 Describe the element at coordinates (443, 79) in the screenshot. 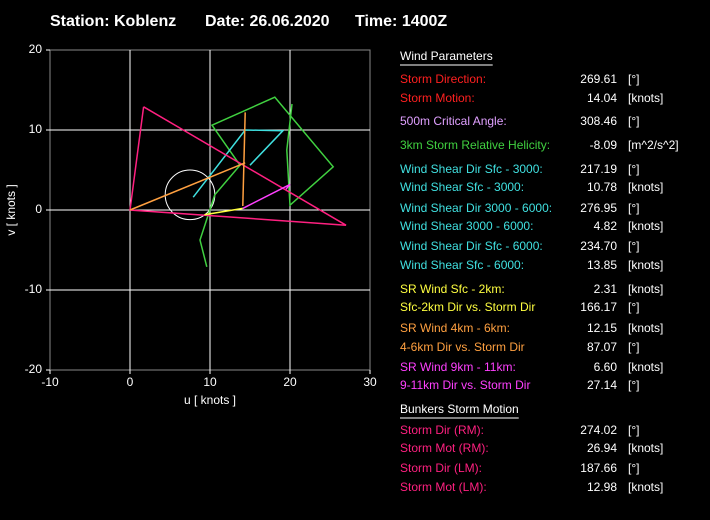

I see `param-label: Storm Direction:` at that location.